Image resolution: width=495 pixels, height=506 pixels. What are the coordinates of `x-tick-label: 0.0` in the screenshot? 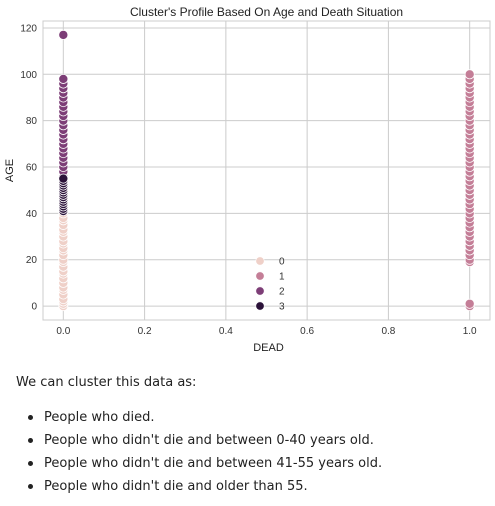 It's located at (63, 331).